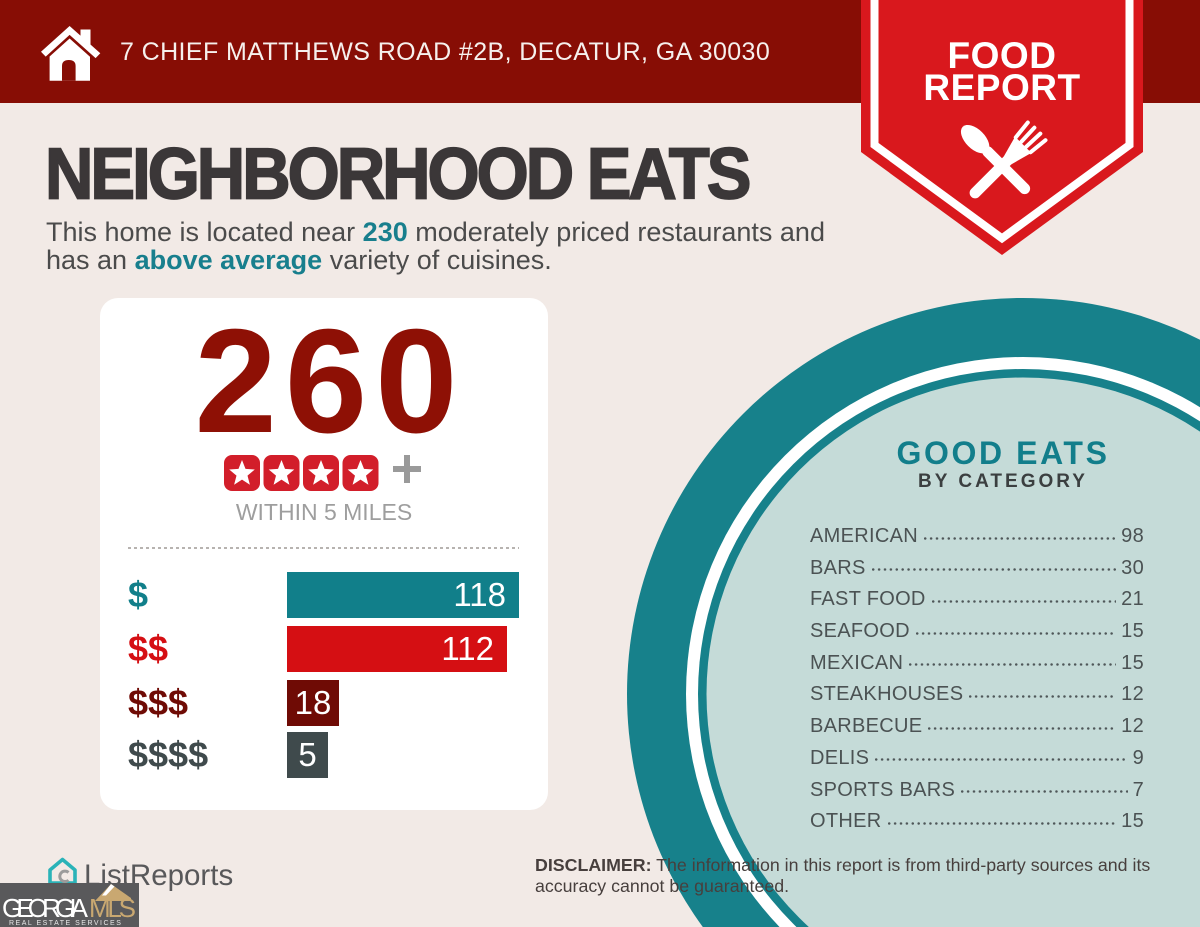  Describe the element at coordinates (1002, 55) in the screenshot. I see `svg-text: FOOD` at that location.